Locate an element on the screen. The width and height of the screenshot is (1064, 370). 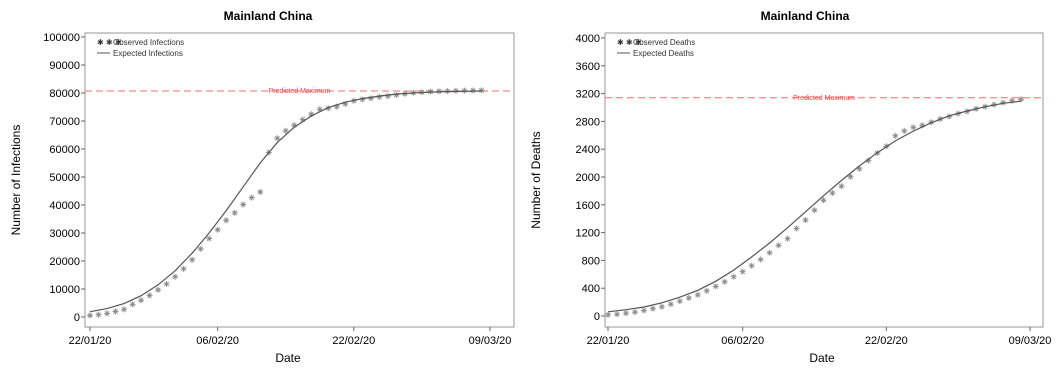
y-tick-label: 40000 is located at coordinates (64, 206).